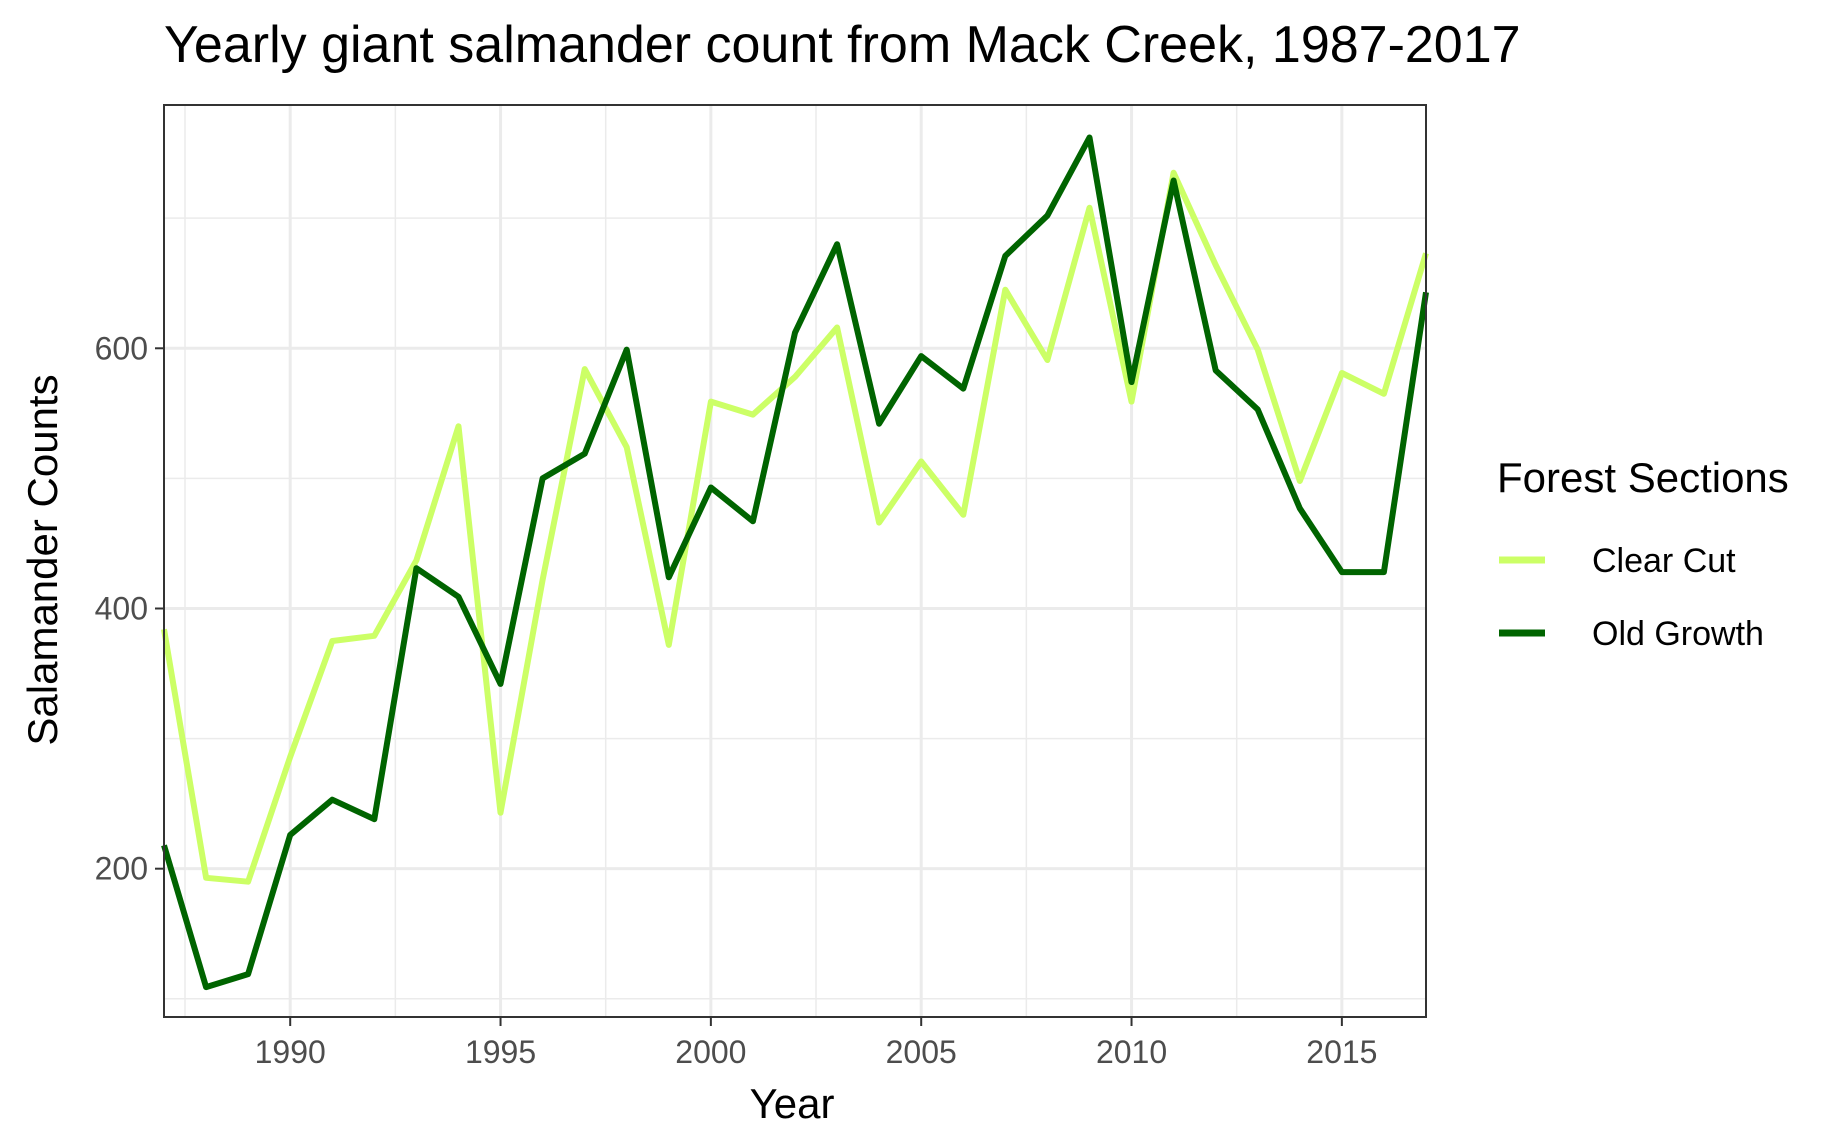 Image resolution: width=1846 pixels, height=1140 pixels. Describe the element at coordinates (1643, 477) in the screenshot. I see `legend-title: Forest Sections` at that location.